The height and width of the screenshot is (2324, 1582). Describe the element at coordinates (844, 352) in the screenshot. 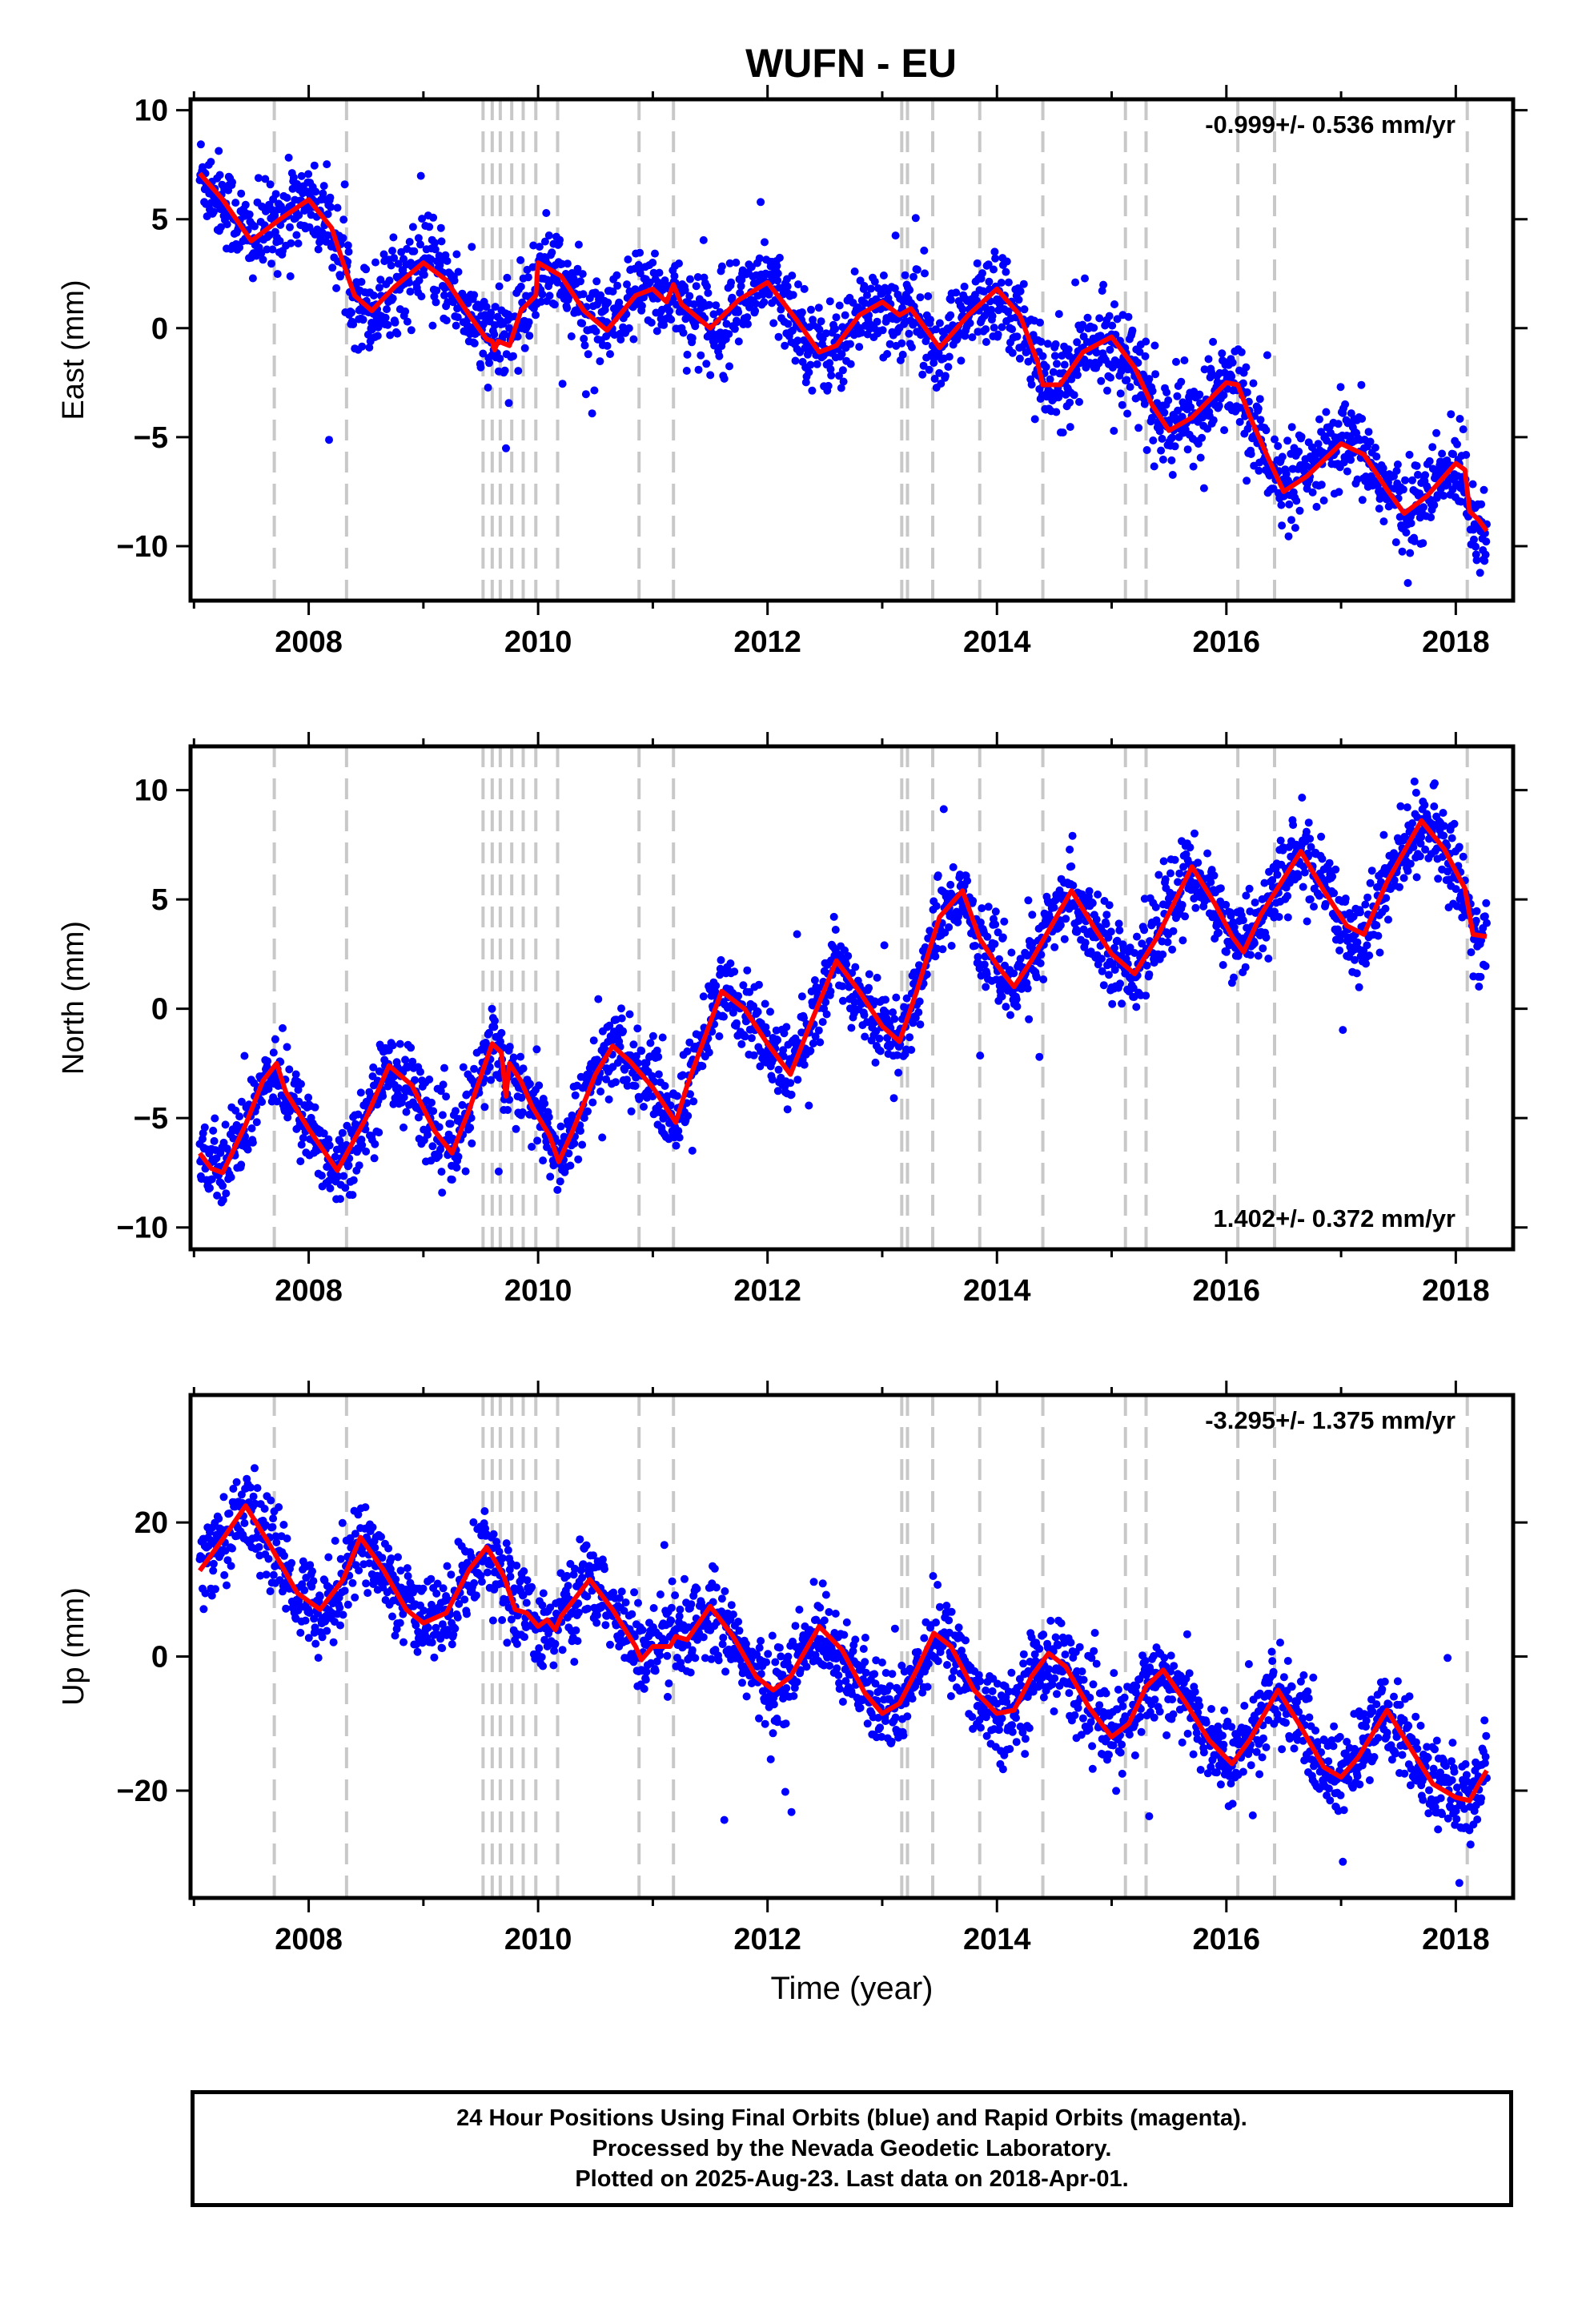

I see `model-line` at that location.